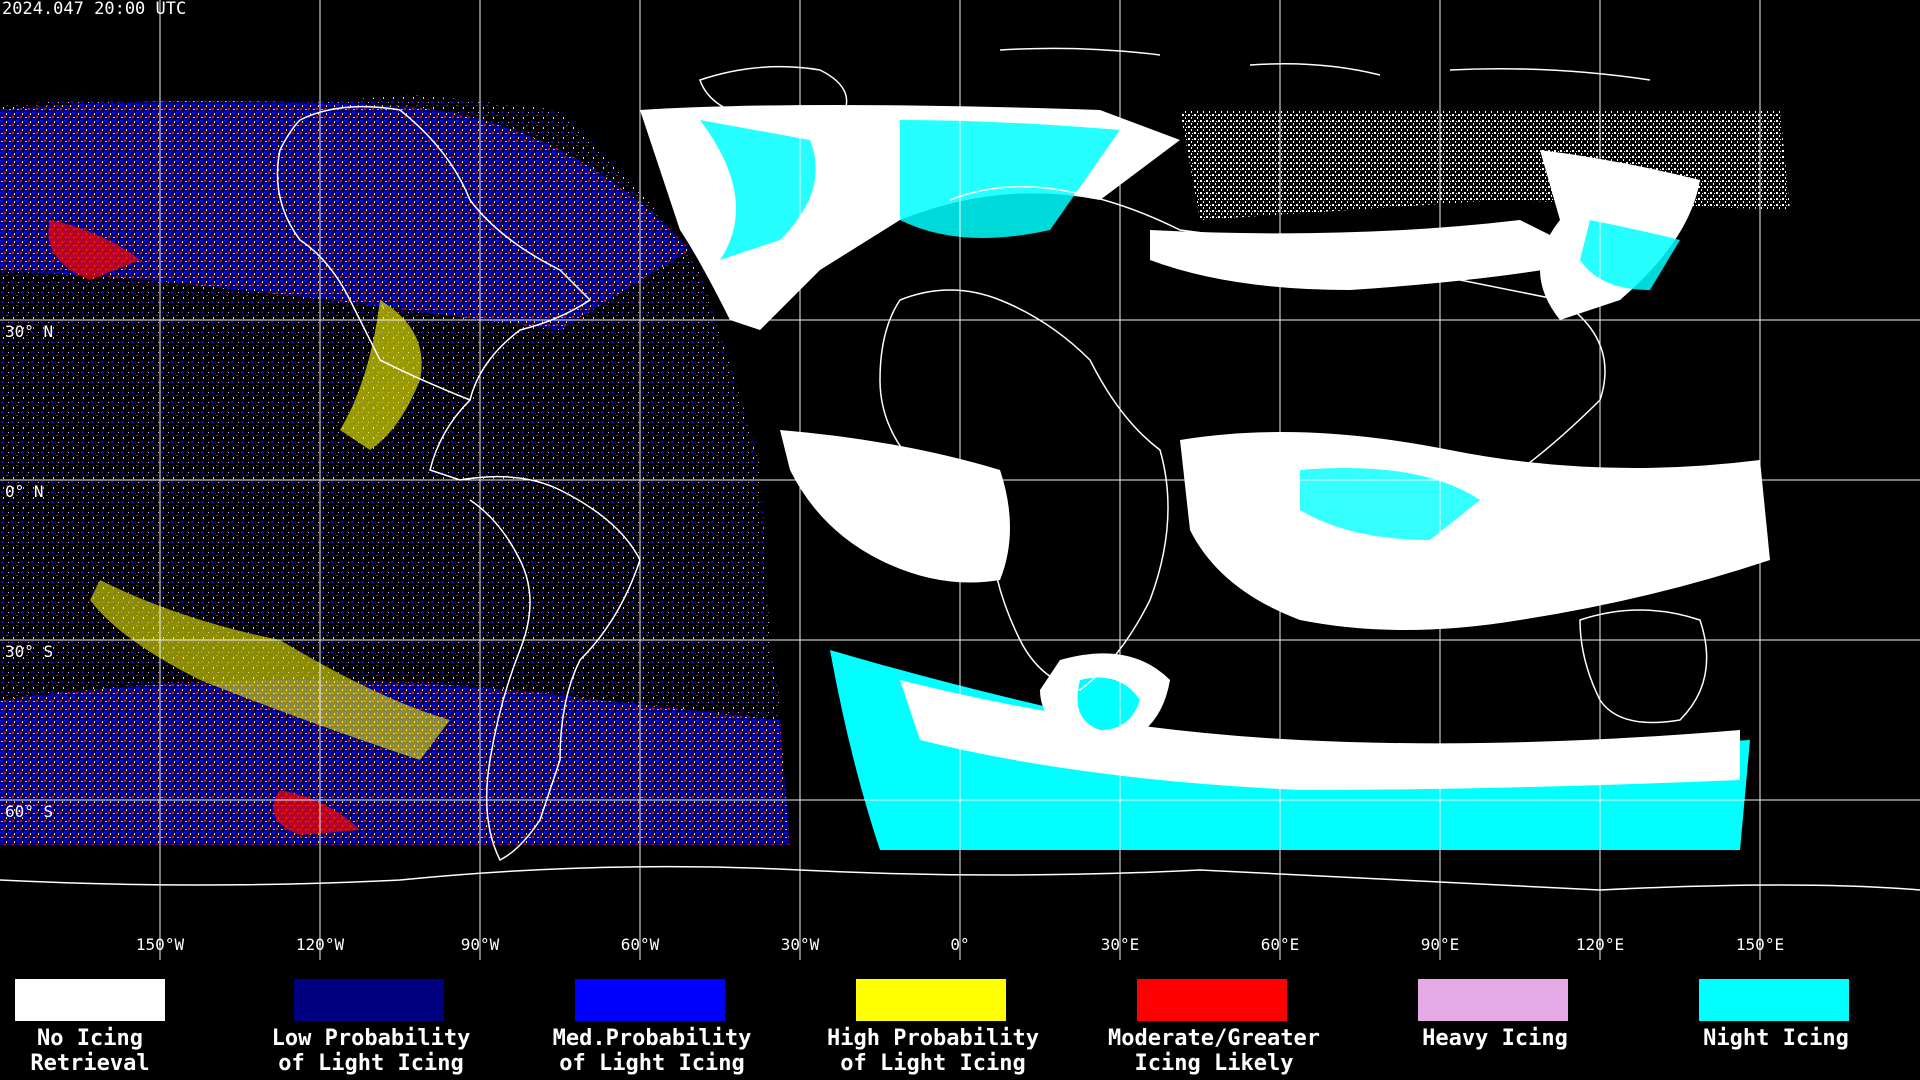 This screenshot has height=1080, width=1920. I want to click on legend-item-heavy-icing: Heavy Icing, so click(1495, 1020).